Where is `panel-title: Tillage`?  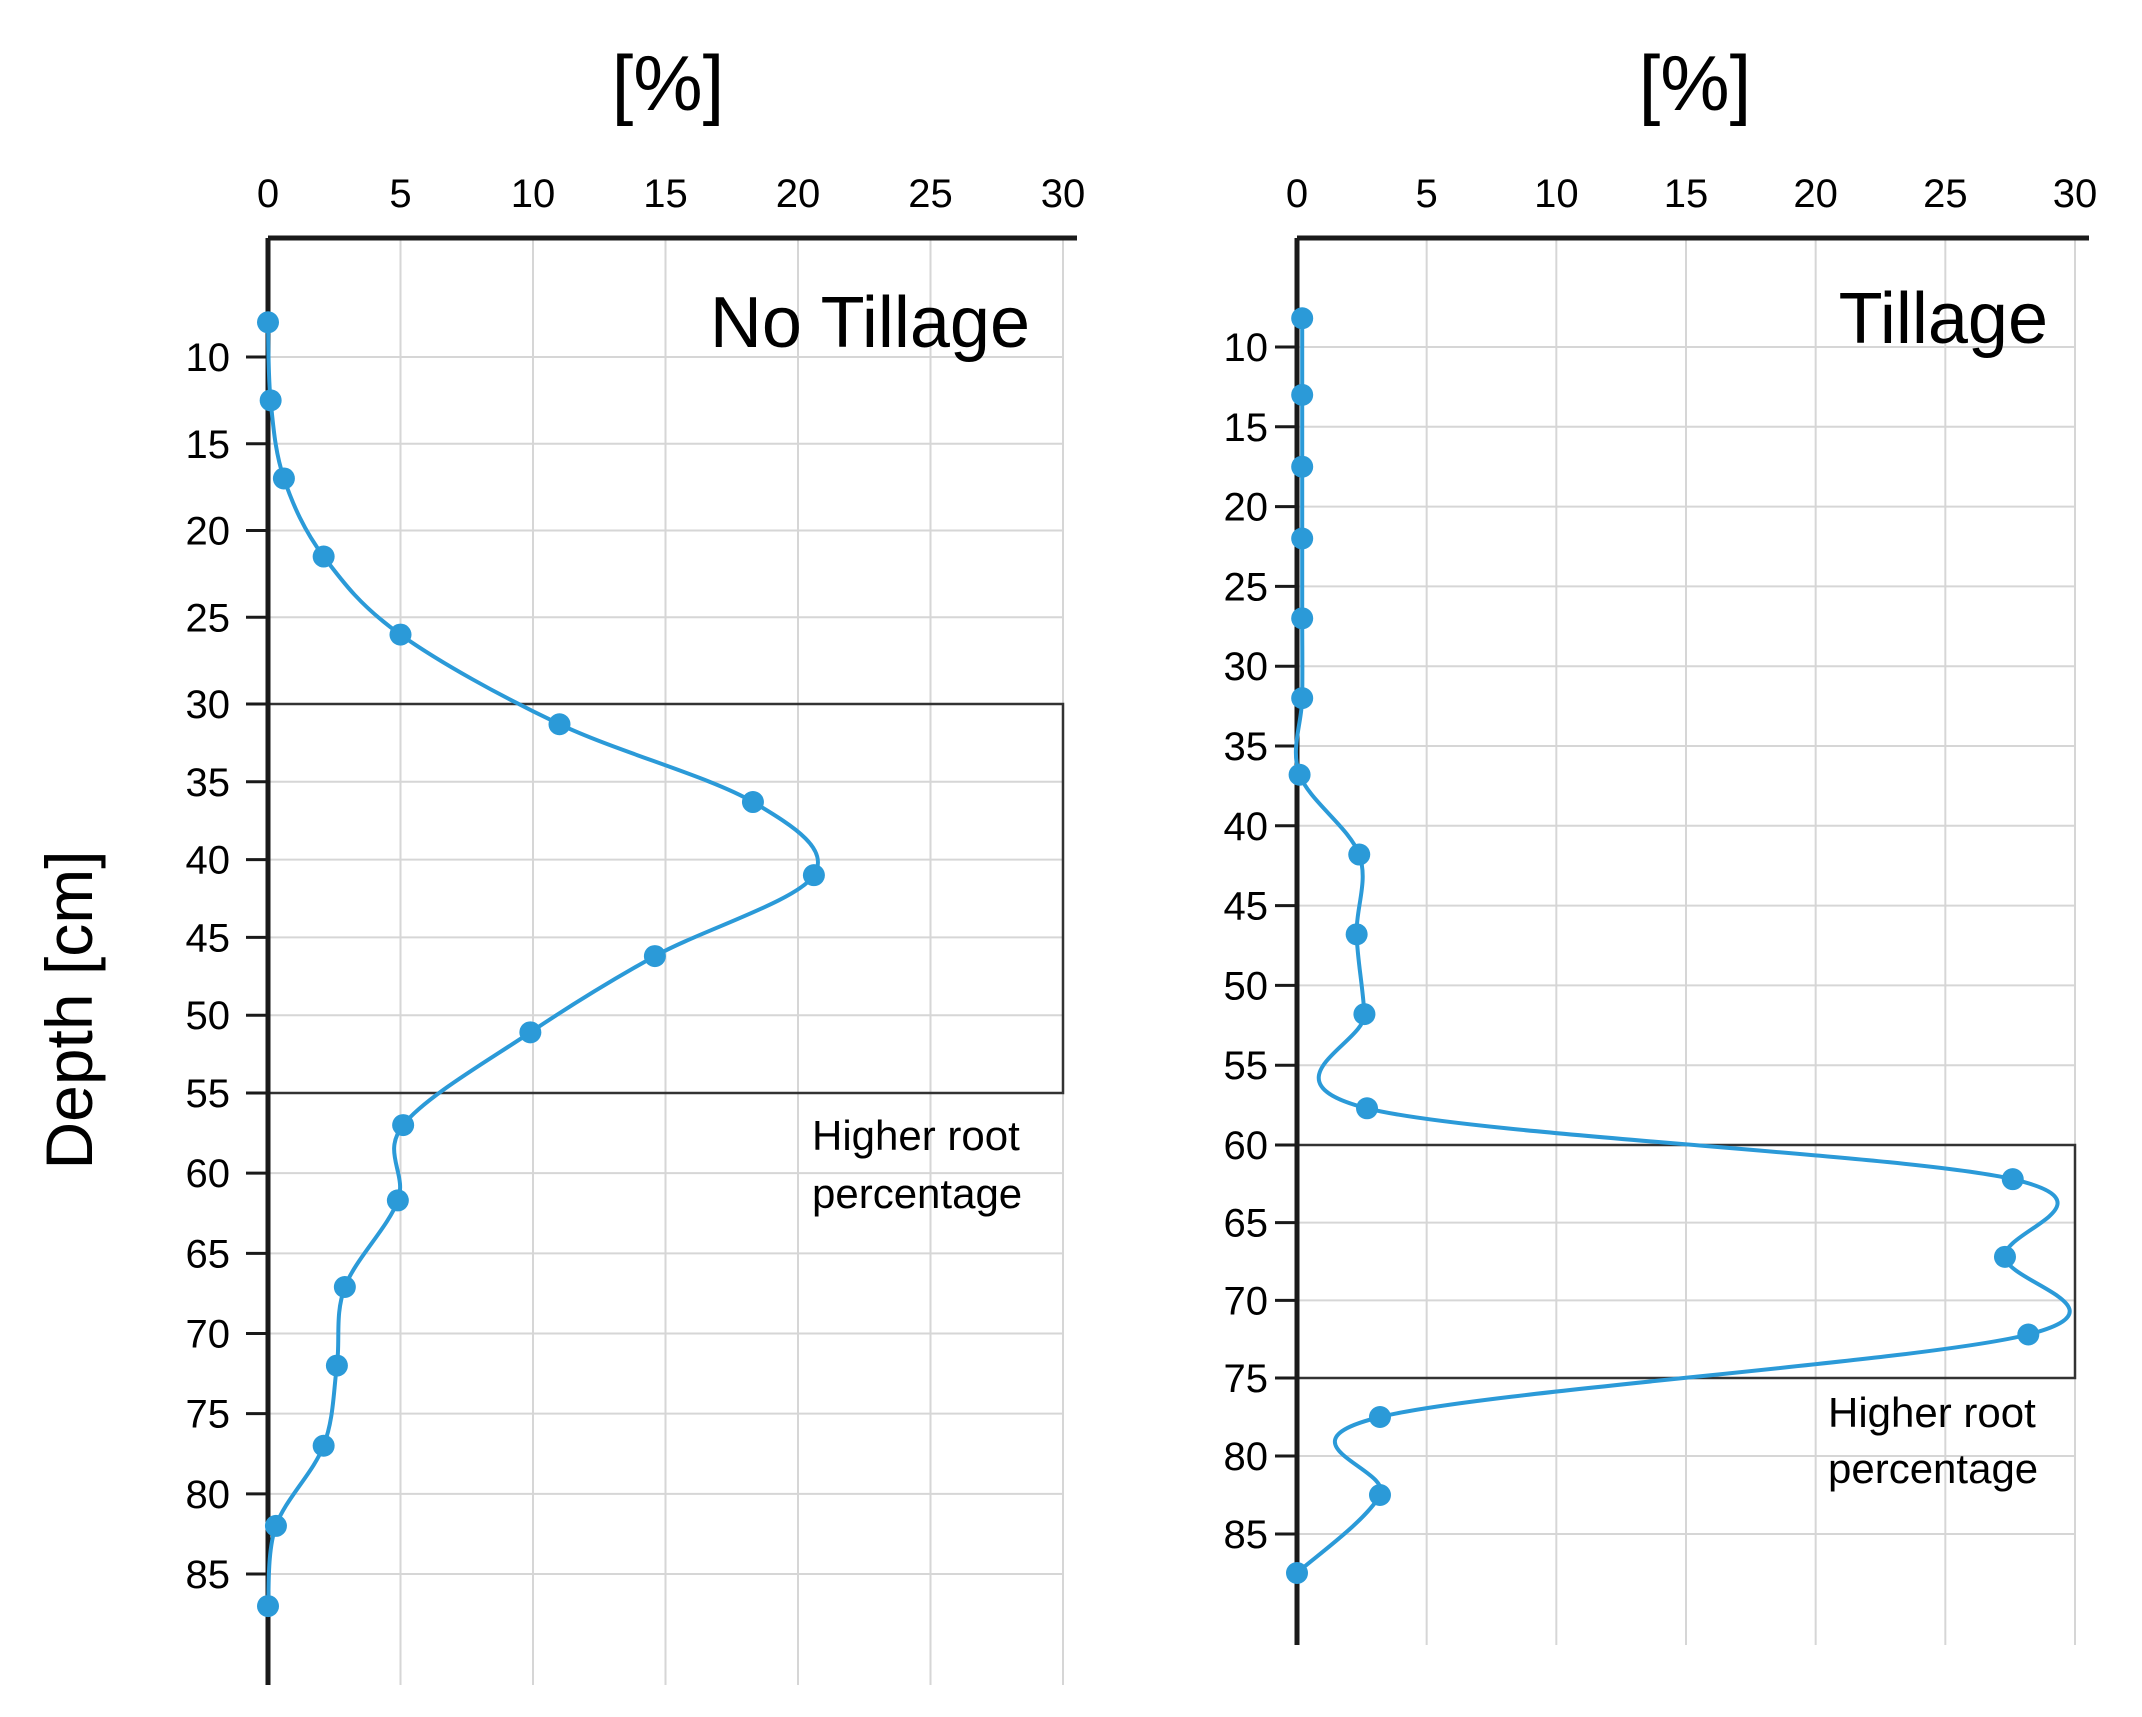
panel-title: Tillage is located at coordinates (1943, 319).